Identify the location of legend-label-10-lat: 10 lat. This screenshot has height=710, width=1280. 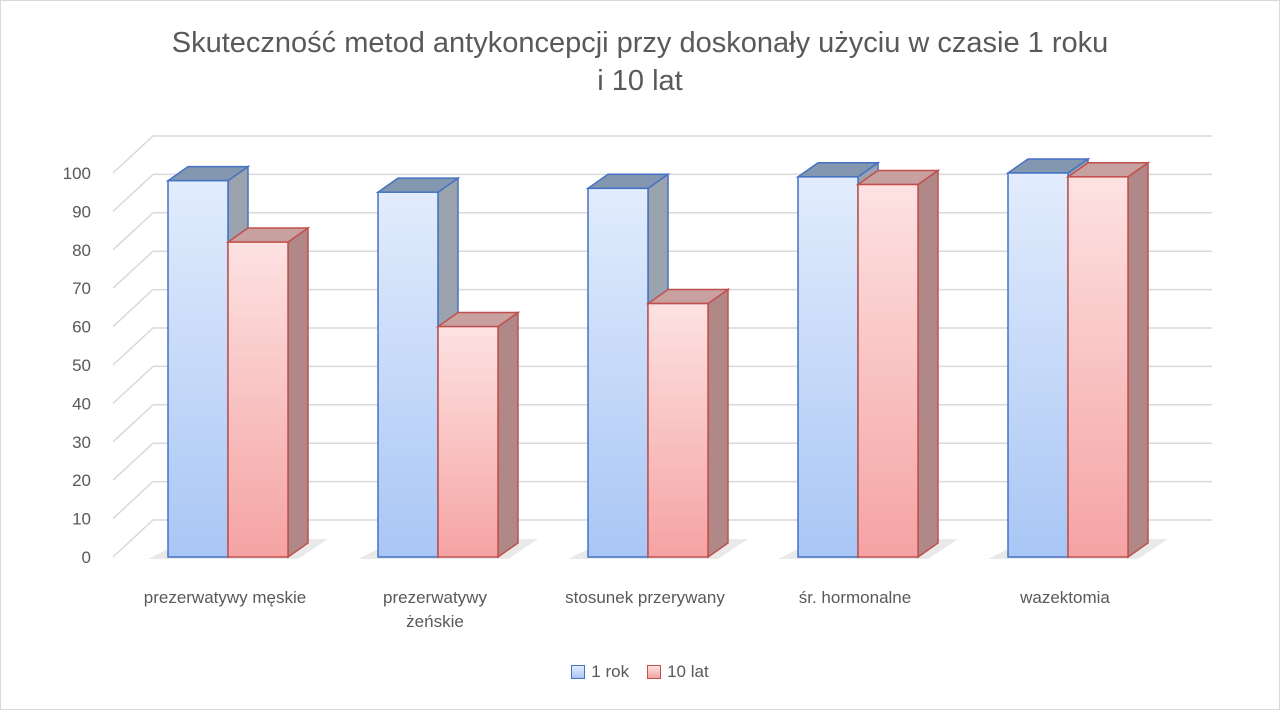
(688, 671).